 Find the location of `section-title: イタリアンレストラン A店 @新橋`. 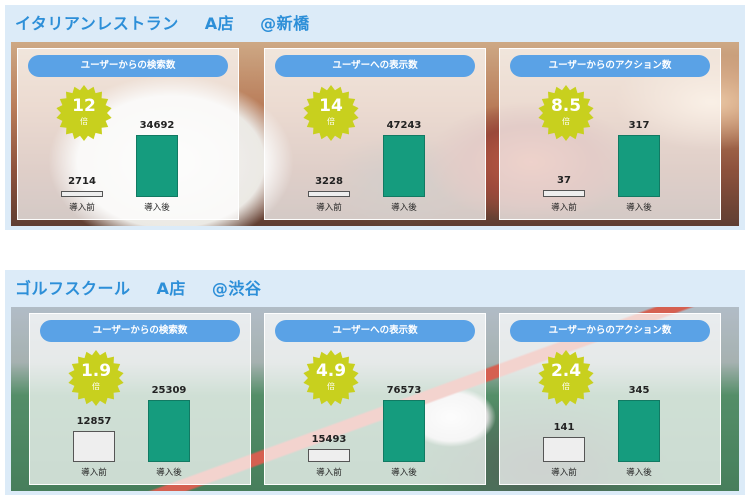

section-title: イタリアンレストラン A店 @新橋 is located at coordinates (175, 22).